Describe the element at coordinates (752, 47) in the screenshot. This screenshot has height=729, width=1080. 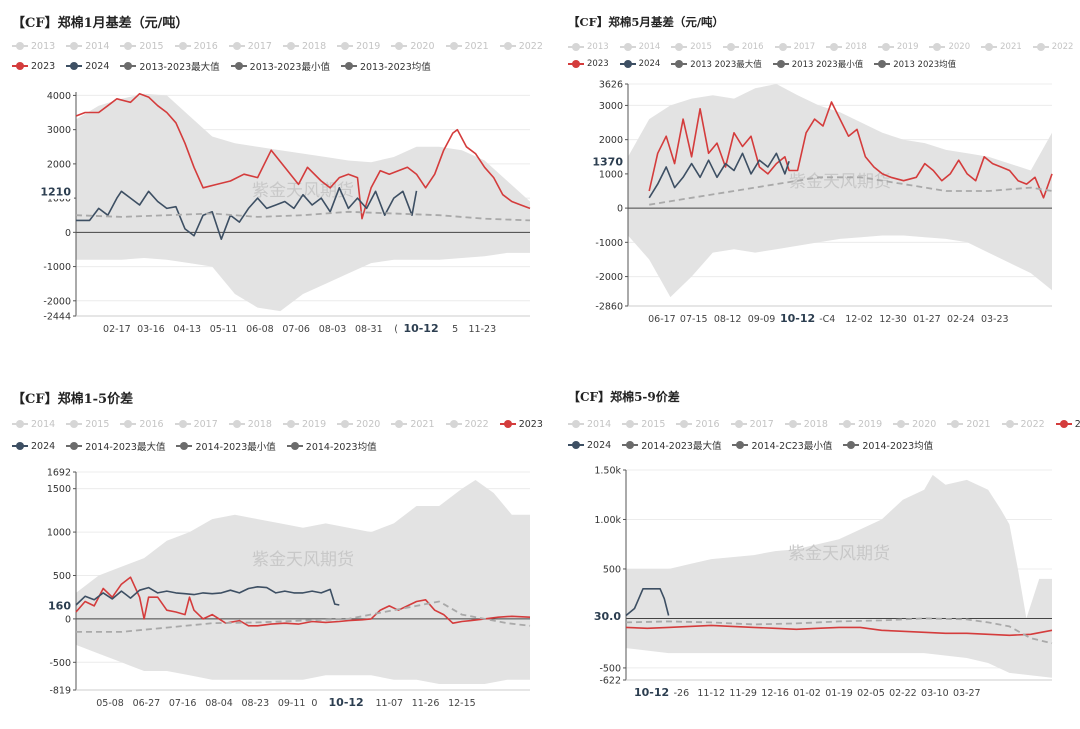
I see `legend-label: 2016` at that location.